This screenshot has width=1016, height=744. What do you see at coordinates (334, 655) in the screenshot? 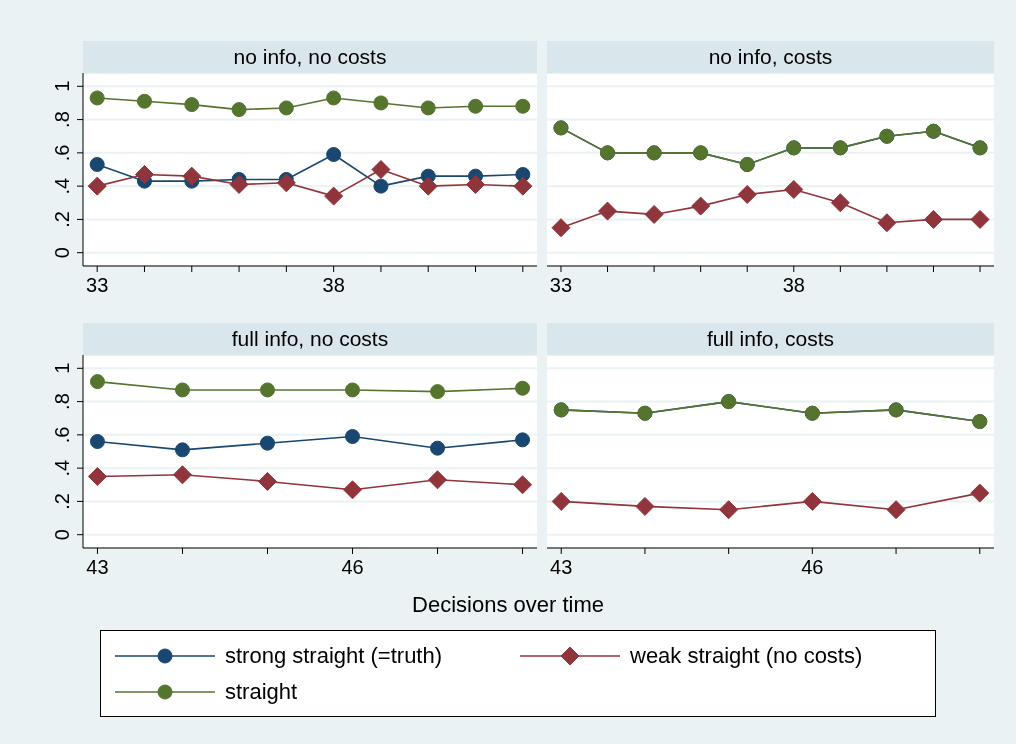
I see `legend-label: strong straight (=truth)` at bounding box center [334, 655].